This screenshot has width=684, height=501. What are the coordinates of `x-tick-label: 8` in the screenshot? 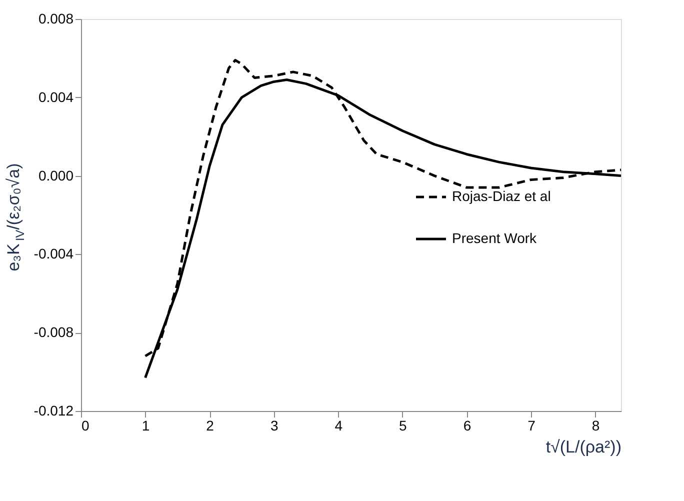 It's located at (596, 426).